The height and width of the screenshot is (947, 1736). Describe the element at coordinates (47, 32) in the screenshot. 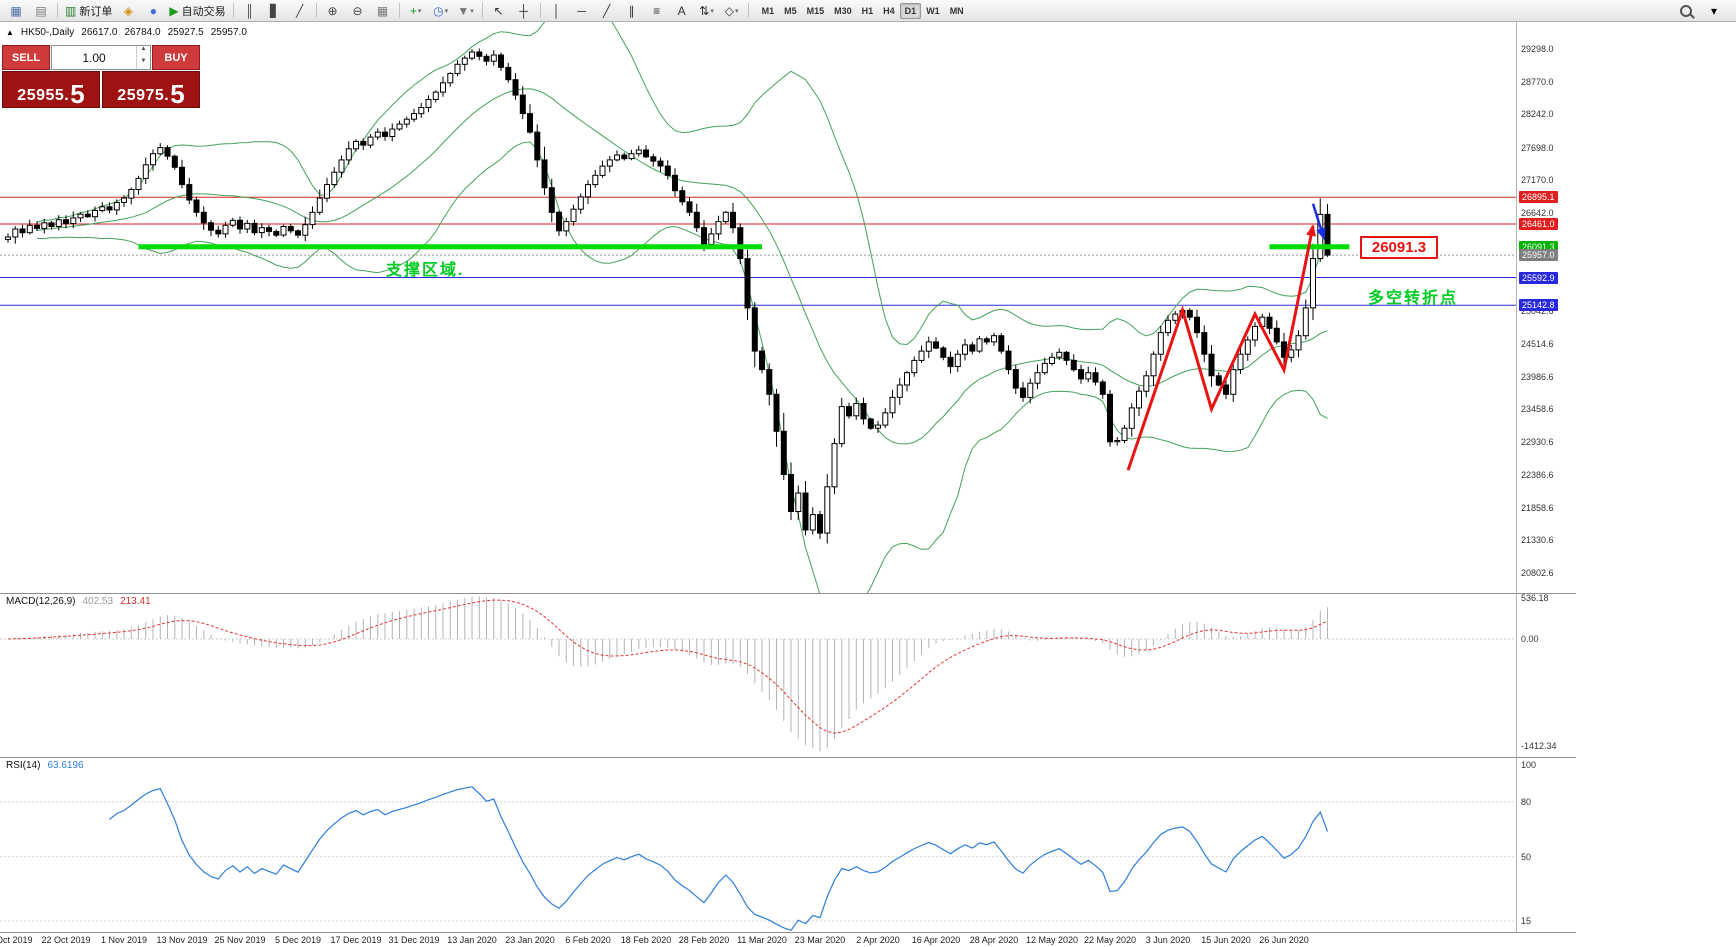

I see `symbol-timeframe-label: HK50-,Daily` at that location.